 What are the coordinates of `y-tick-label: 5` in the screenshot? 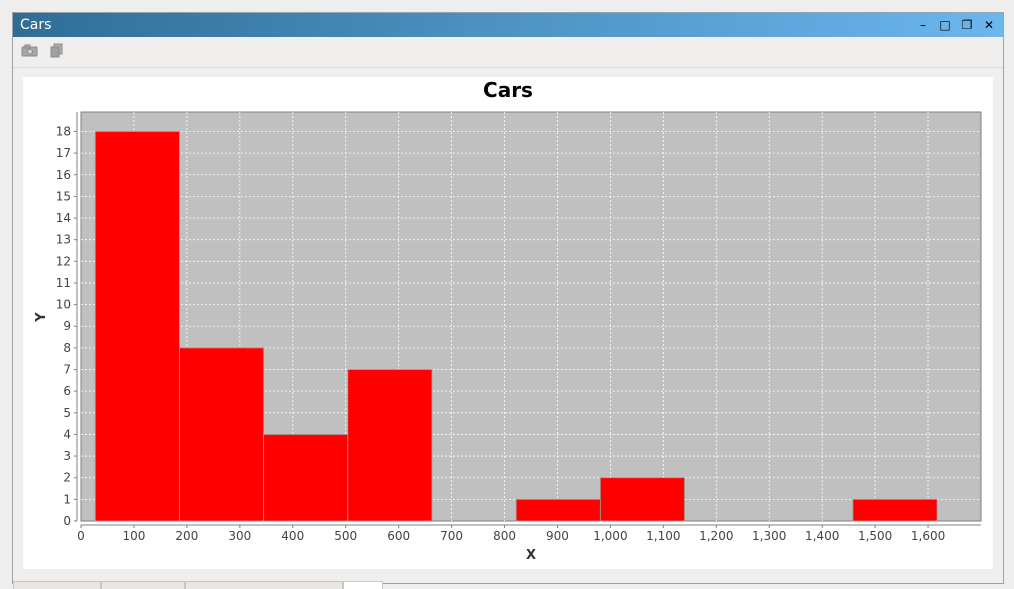 It's located at (67, 413).